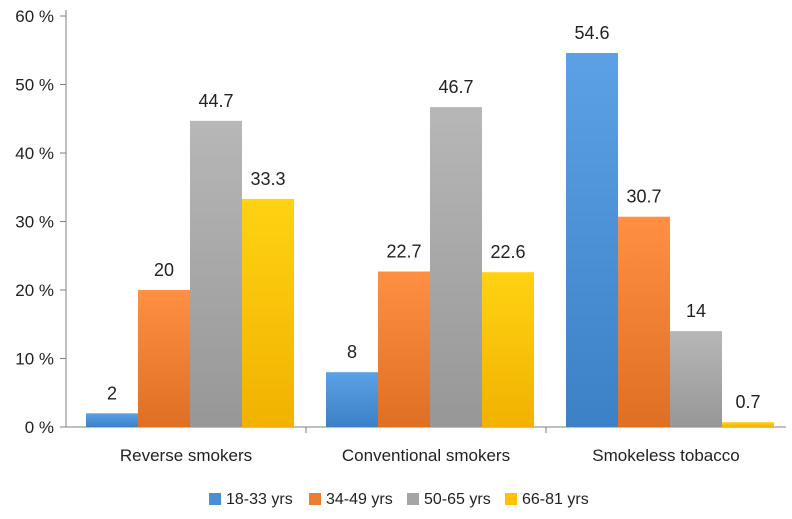 This screenshot has width=792, height=519. I want to click on data-label: 30.7, so click(643, 197).